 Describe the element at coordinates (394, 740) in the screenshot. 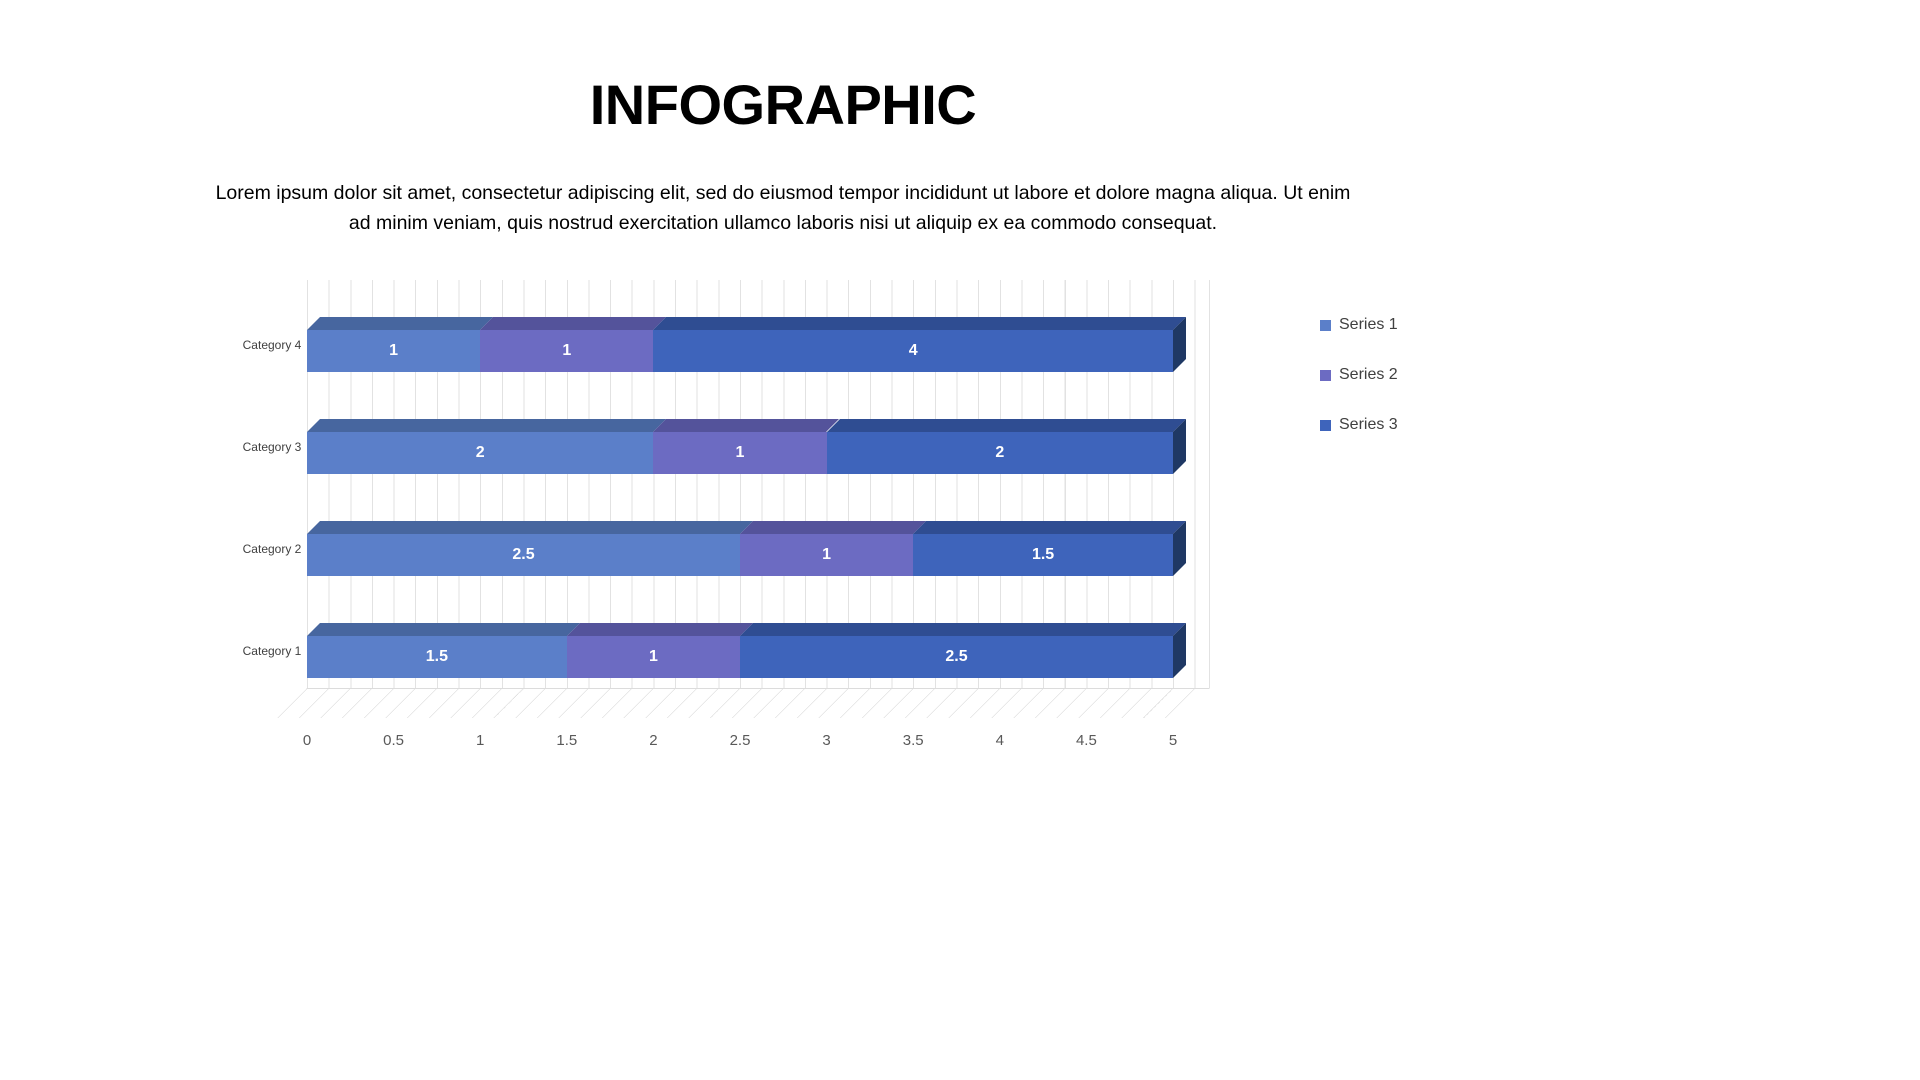

I see `x-axis-tick-label: 0.5` at that location.